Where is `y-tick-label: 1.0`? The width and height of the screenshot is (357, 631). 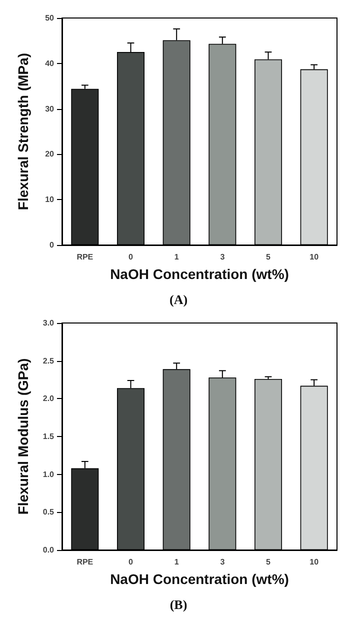
y-tick-label: 1.0 is located at coordinates (48, 474).